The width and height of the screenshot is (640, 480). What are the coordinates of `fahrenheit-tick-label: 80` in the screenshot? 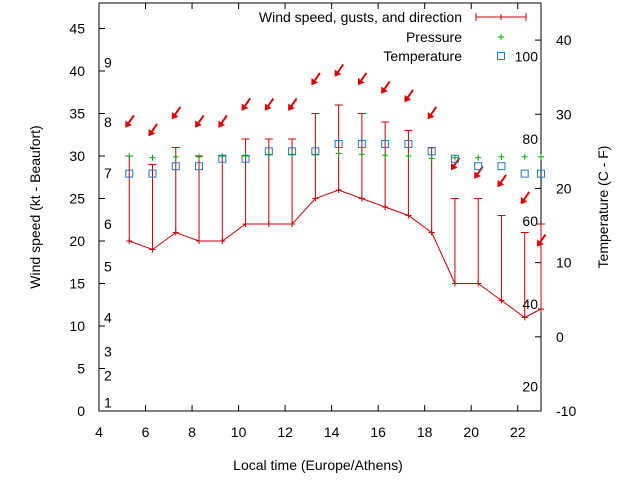 It's located at (530, 139).